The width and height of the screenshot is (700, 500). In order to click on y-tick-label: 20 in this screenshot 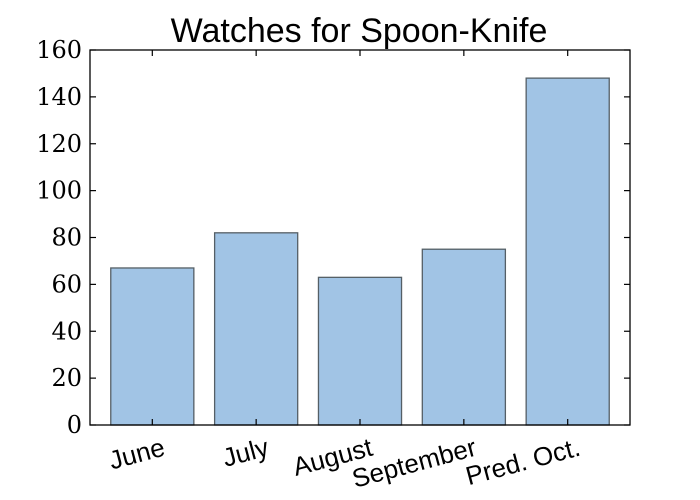, I will do `click(66, 378)`.